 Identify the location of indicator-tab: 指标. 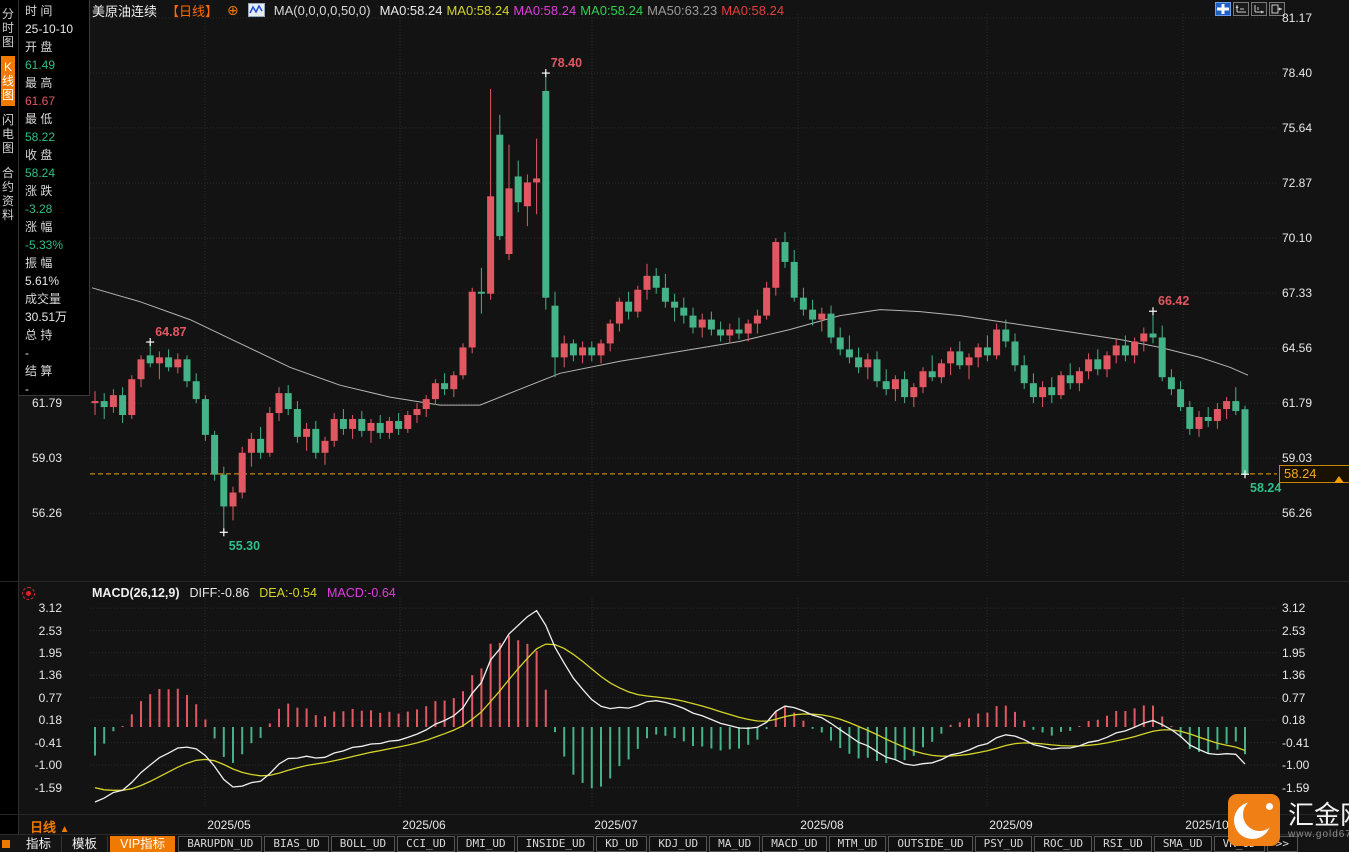
(39, 844).